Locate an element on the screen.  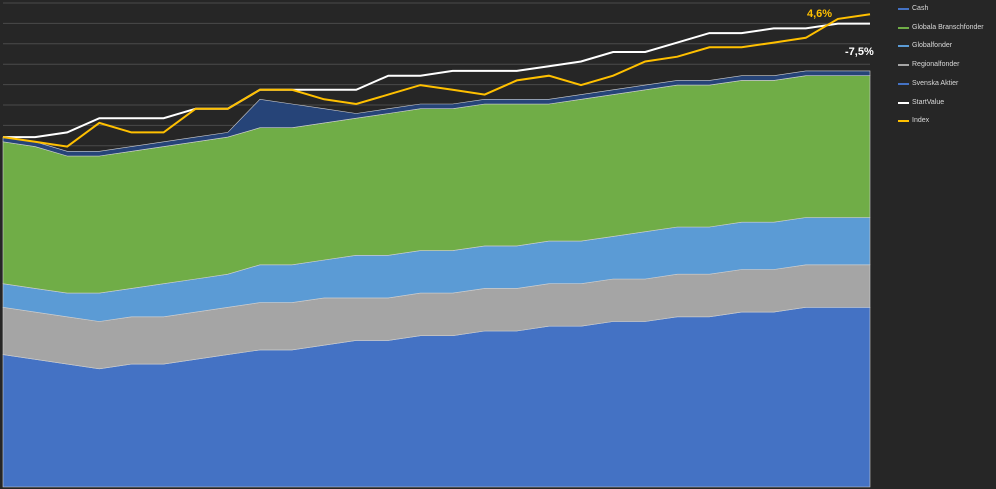
legend-item-svenska-aktier: Svenska Aktier is located at coordinates (947, 84).